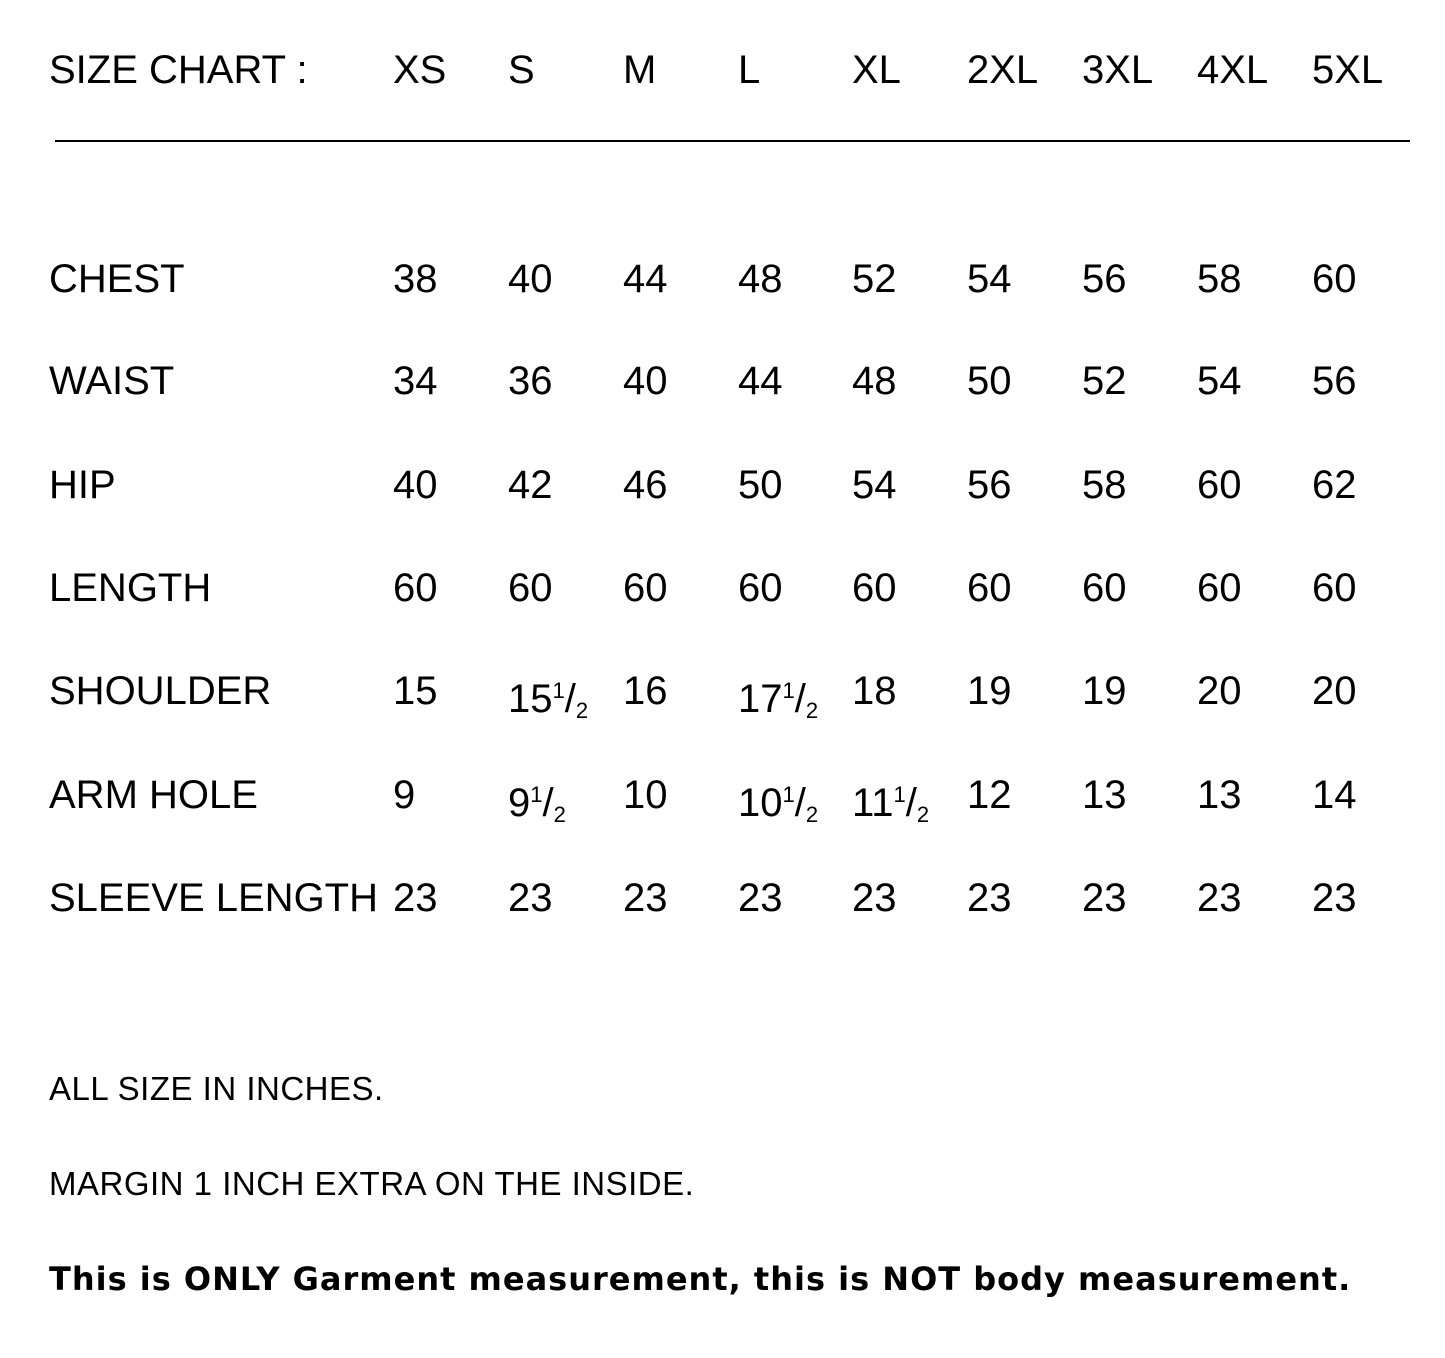  What do you see at coordinates (722, 898) in the screenshot?
I see `table-row: SLEEVE LENGTH 23 23 23 23 23 23 23 23 23` at bounding box center [722, 898].